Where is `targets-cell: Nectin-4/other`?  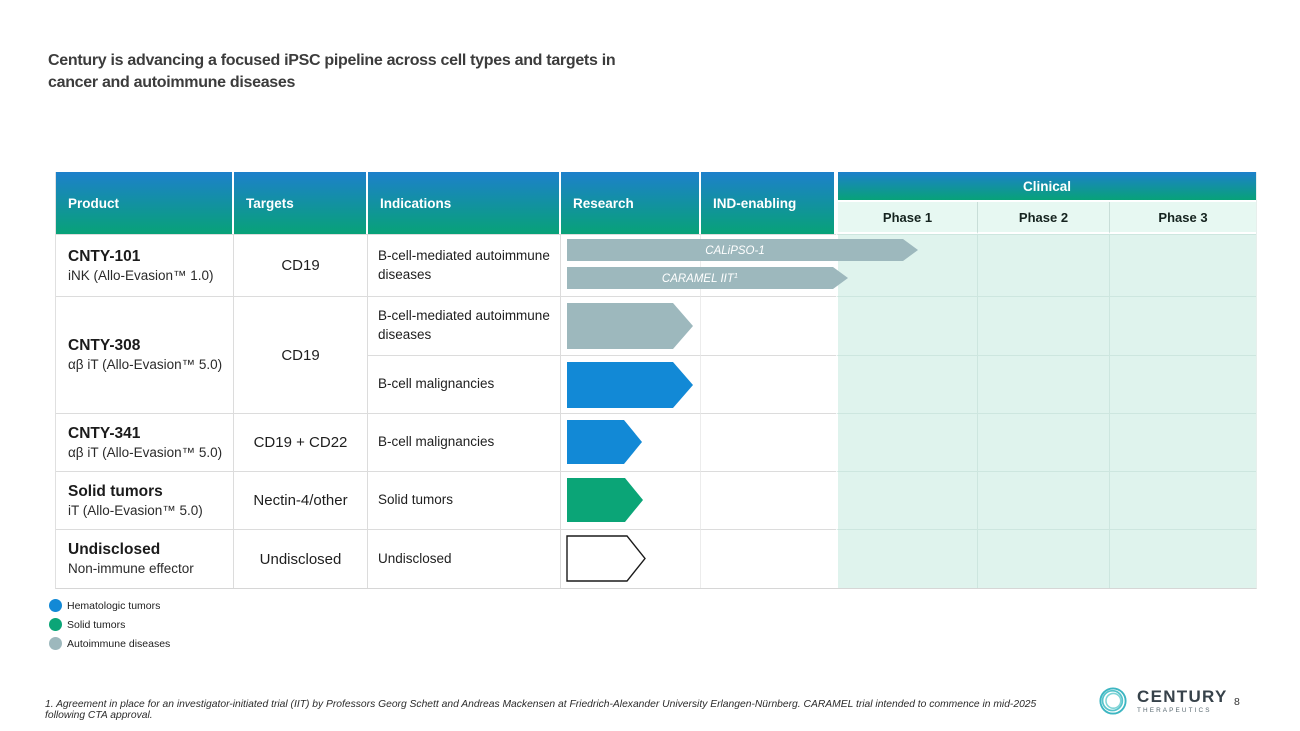
targets-cell: Nectin-4/other is located at coordinates (301, 500).